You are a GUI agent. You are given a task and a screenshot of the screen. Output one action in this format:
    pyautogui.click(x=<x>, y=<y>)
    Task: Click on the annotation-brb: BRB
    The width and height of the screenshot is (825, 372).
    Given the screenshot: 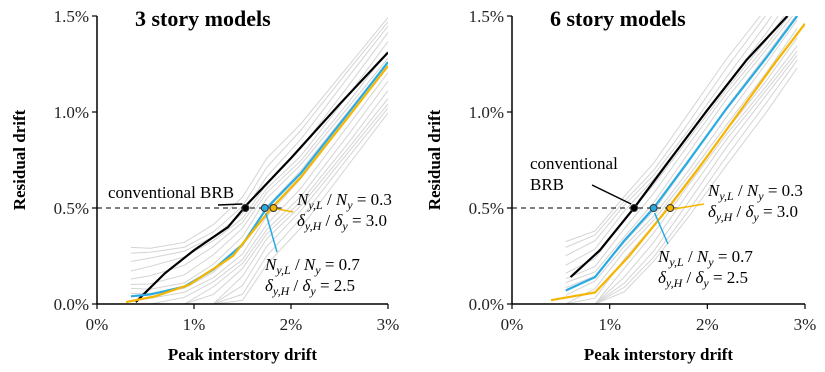 What is the action you would take?
    pyautogui.click(x=547, y=184)
    